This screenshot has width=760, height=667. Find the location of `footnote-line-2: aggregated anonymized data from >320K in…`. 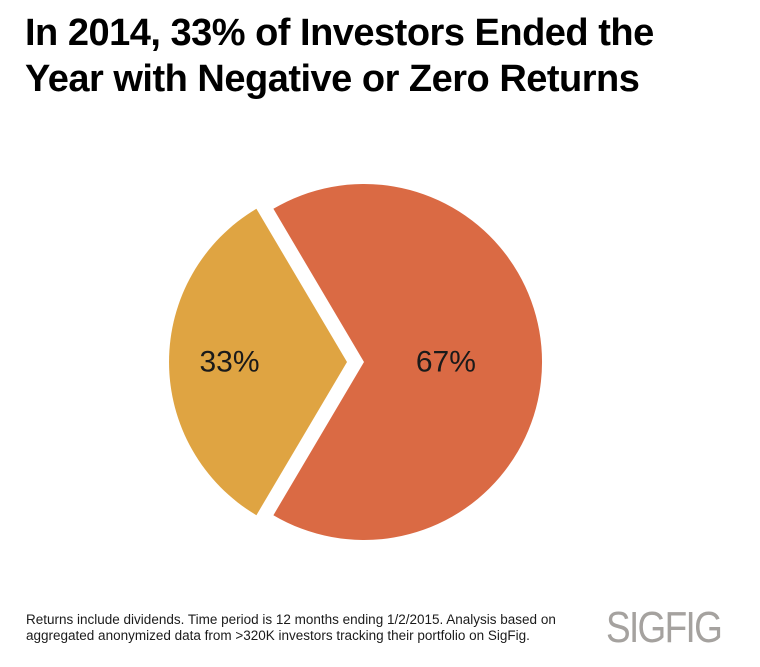

footnote-line-2: aggregated anonymized data from >320K in… is located at coordinates (278, 635).